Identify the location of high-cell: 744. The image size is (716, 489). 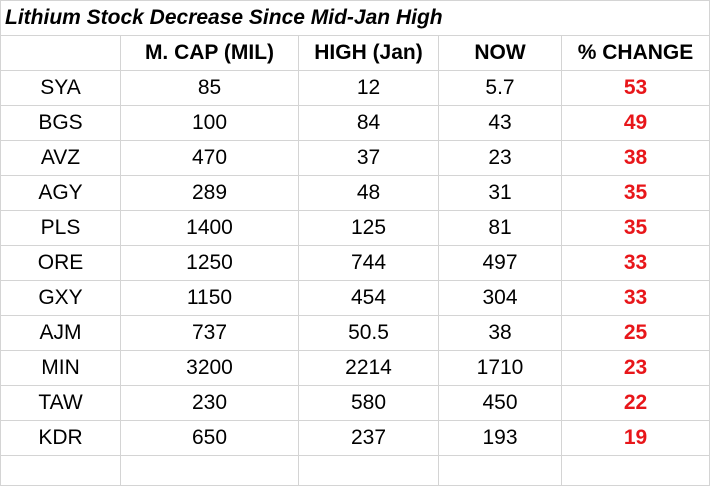
(368, 263).